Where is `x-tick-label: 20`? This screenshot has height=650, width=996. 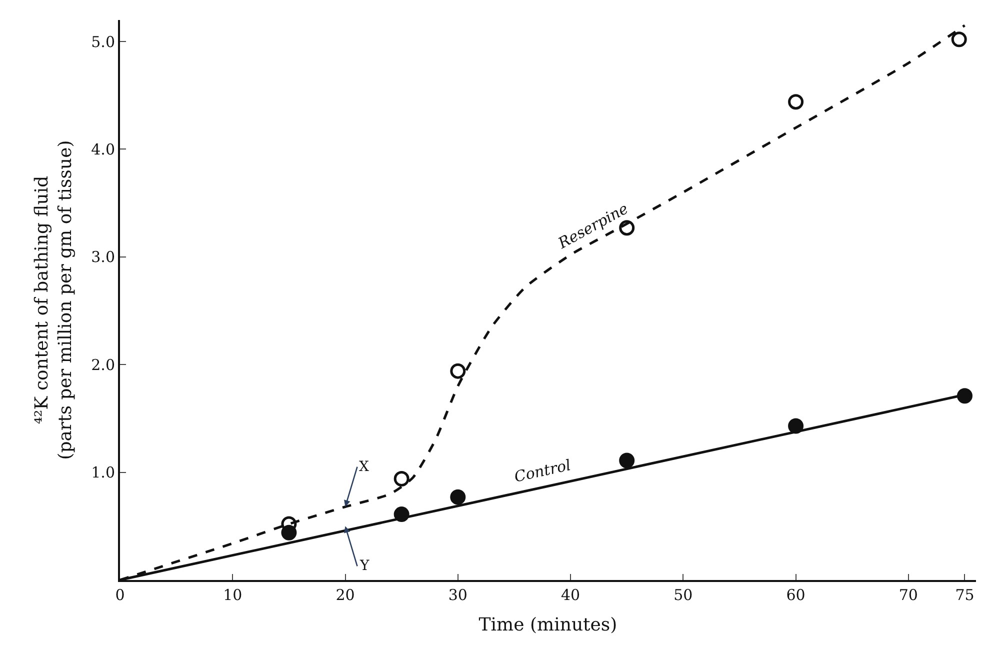 x-tick-label: 20 is located at coordinates (345, 595).